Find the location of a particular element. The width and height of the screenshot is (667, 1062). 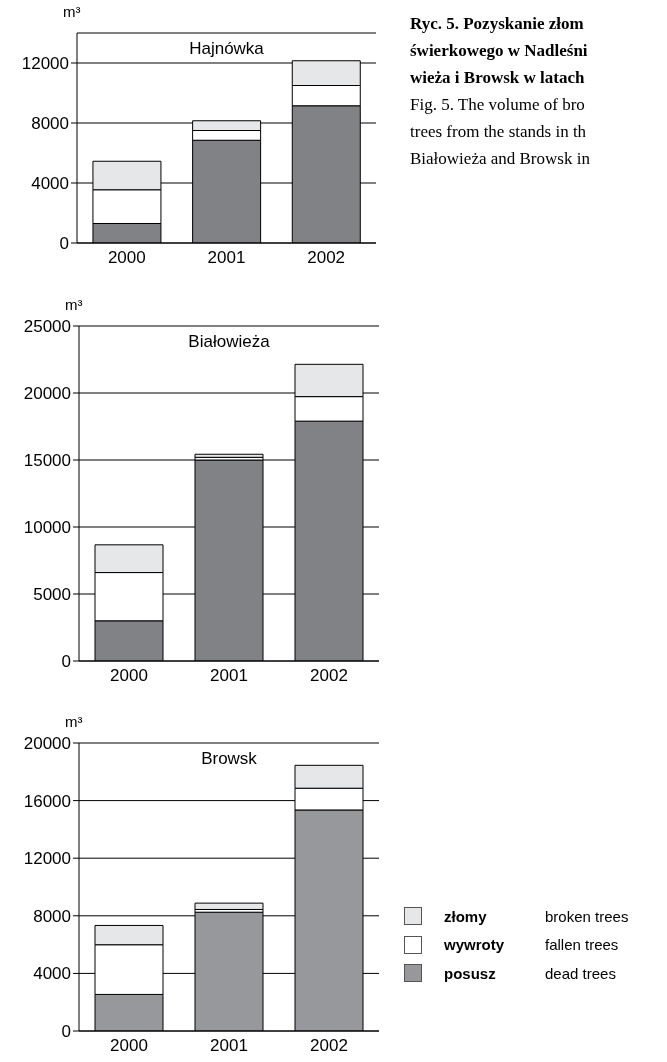

y-tick-label: 16000 is located at coordinates (47, 801).